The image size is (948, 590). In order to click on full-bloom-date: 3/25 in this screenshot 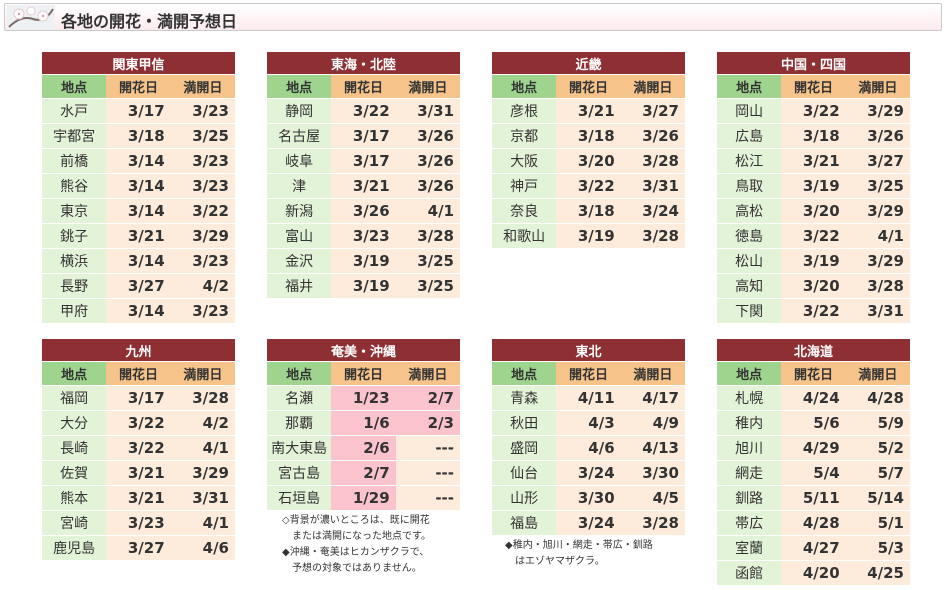, I will do `click(427, 286)`.